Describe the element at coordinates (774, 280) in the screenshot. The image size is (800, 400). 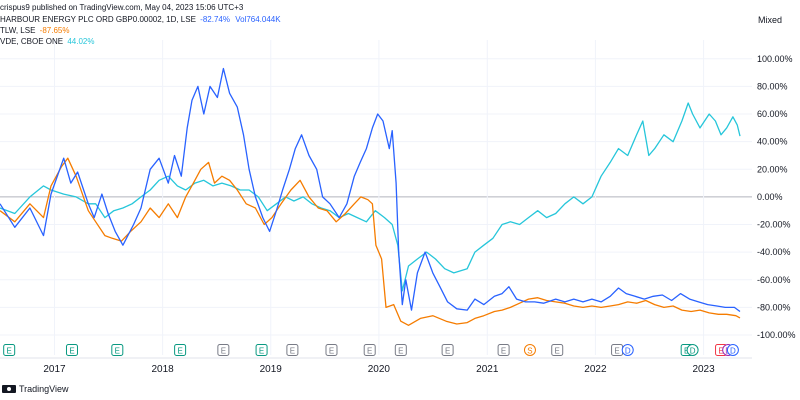
I see `y-tick-label: -60.00%` at that location.